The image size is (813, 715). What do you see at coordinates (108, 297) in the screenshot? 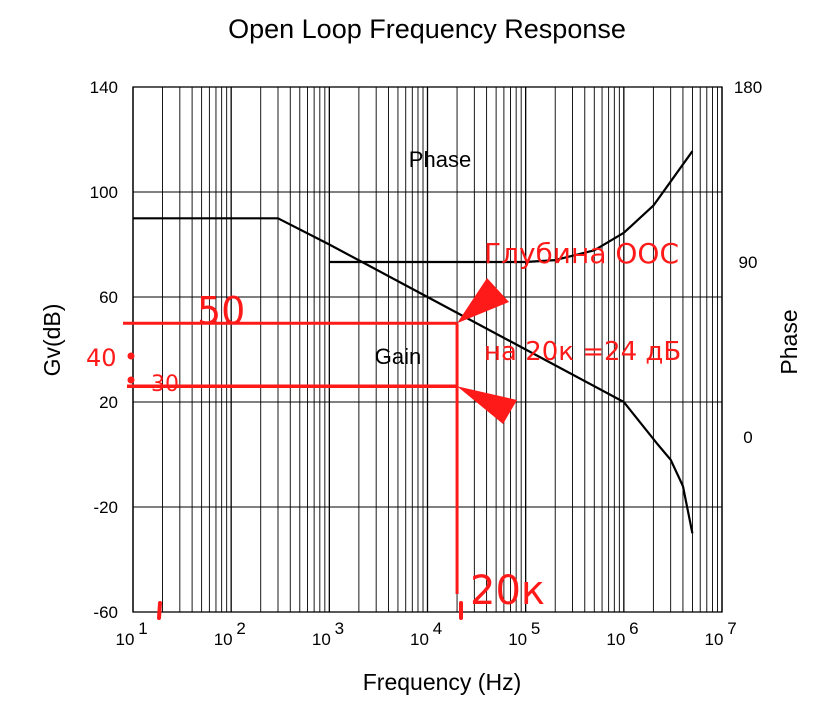
I see `y-tick-label: 60` at bounding box center [108, 297].